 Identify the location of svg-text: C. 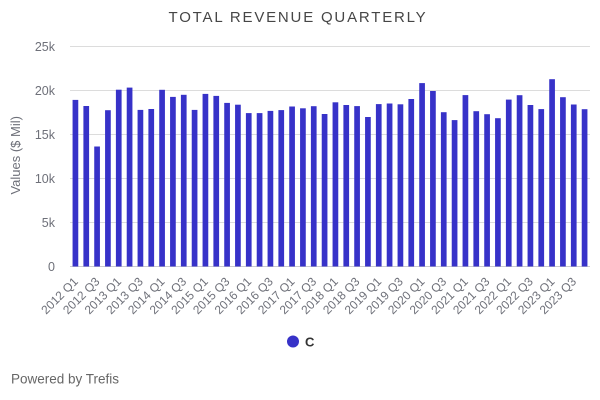
(310, 341).